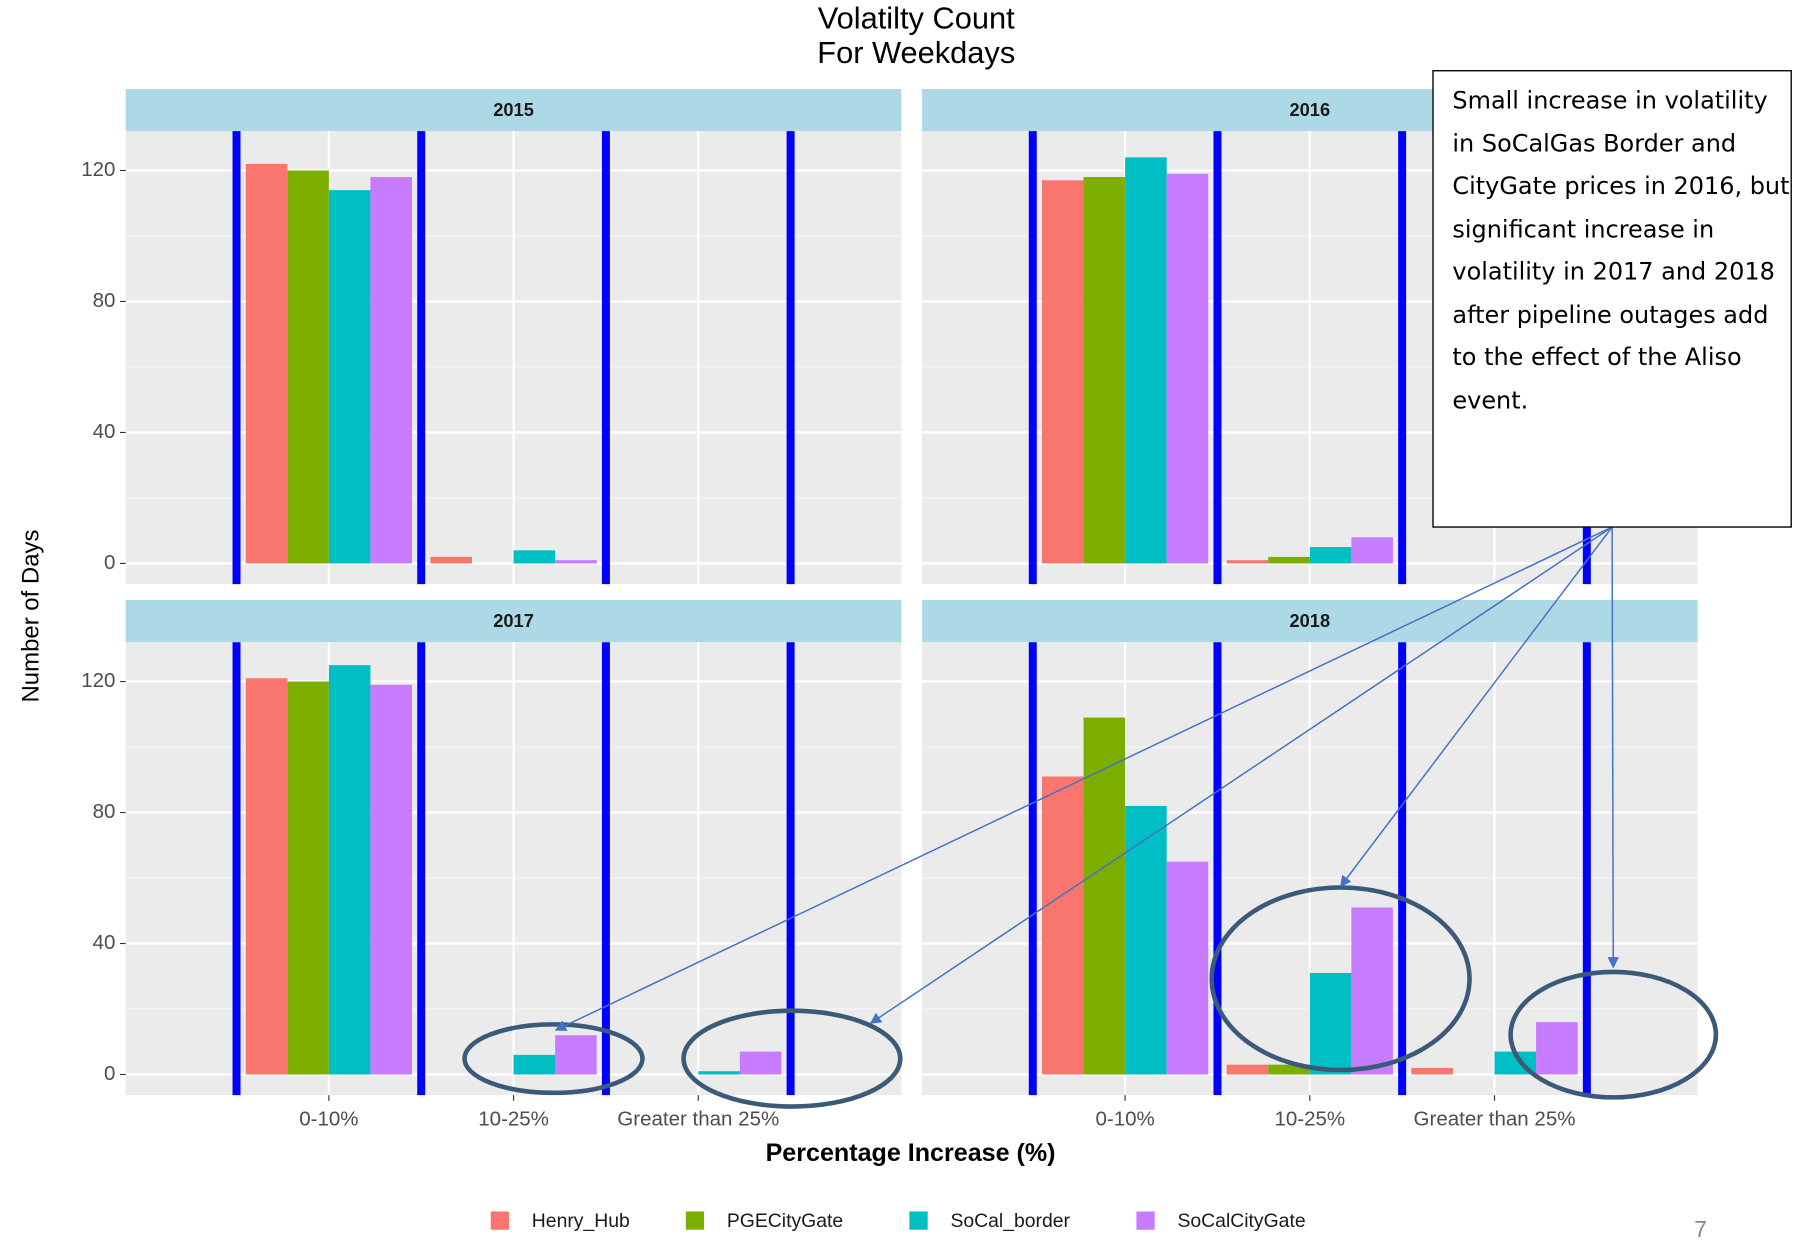  I want to click on annotation-box, so click(1612, 299).